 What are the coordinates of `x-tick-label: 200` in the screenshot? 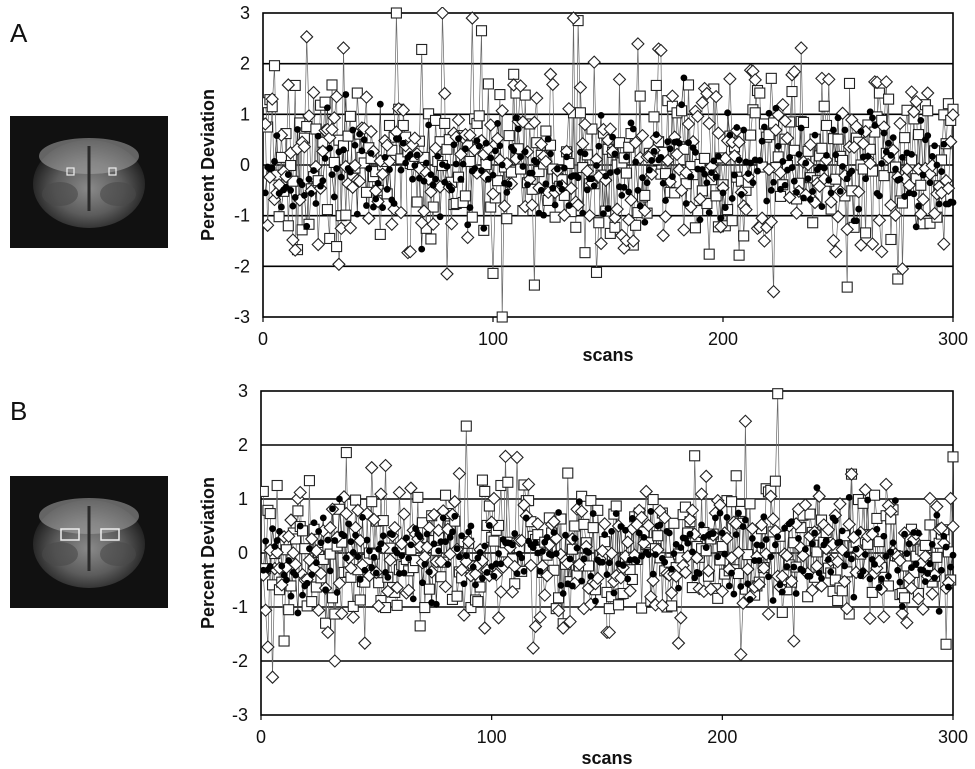 It's located at (722, 737).